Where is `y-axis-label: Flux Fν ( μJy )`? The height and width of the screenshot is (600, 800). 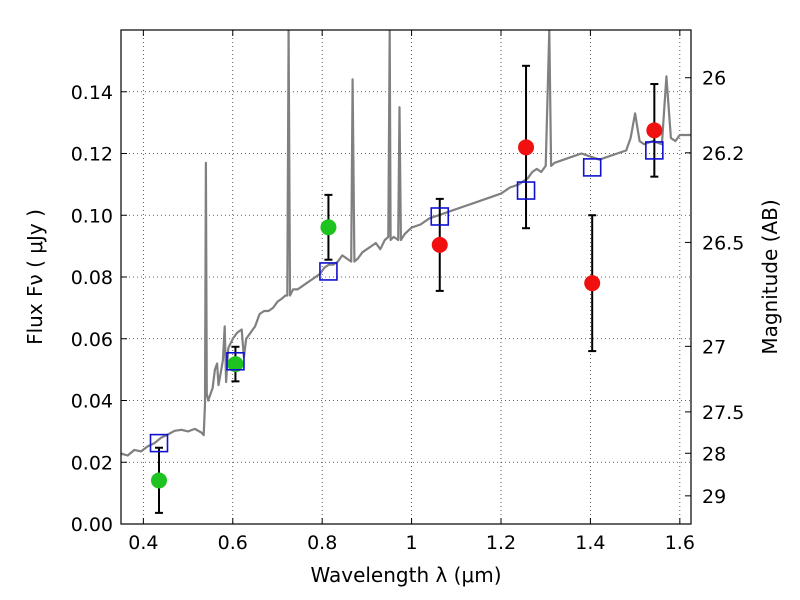 y-axis-label: Flux Fν ( μJy ) is located at coordinates (35, 277).